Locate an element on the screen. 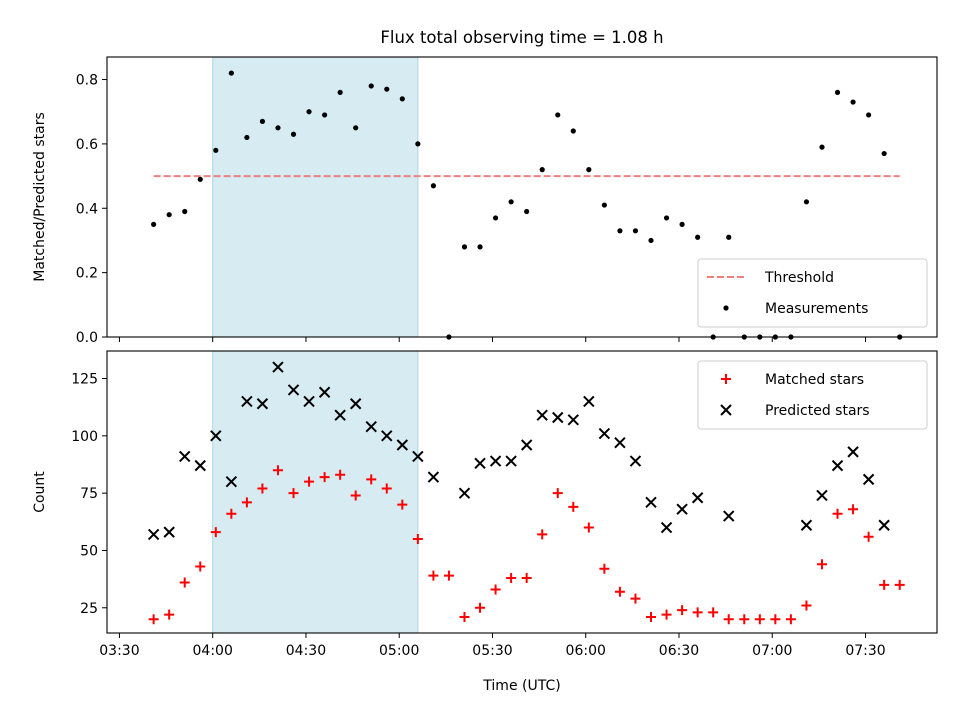 This screenshot has width=960, height=720. x-tick-label: 03:30 is located at coordinates (119, 651).